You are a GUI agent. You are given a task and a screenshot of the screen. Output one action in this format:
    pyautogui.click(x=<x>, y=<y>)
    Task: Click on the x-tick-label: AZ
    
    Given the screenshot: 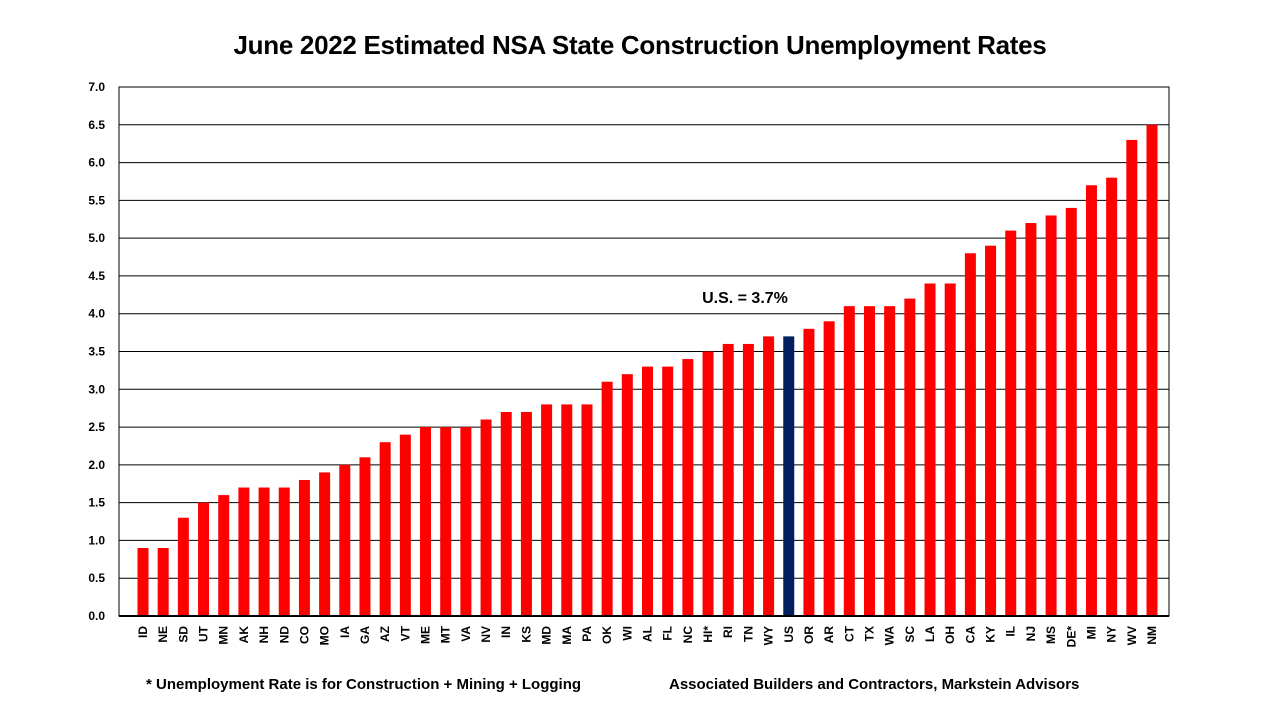 What is the action you would take?
    pyautogui.click(x=385, y=634)
    